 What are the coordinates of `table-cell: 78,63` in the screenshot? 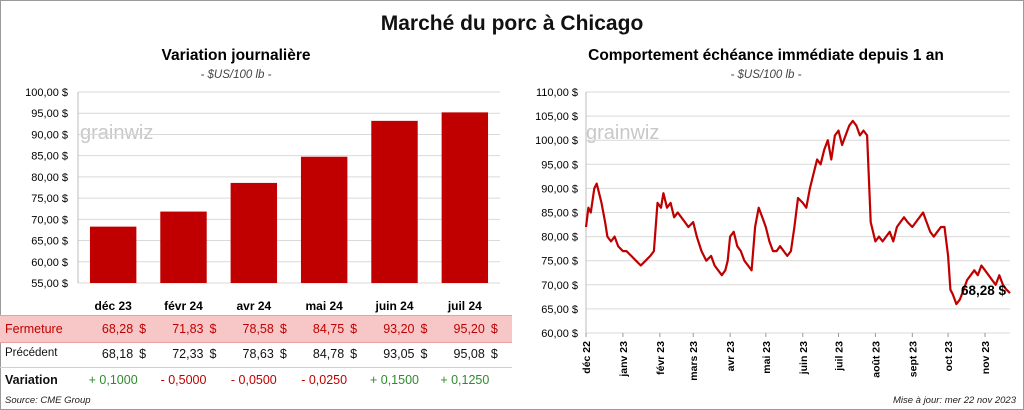 It's located at (258, 354).